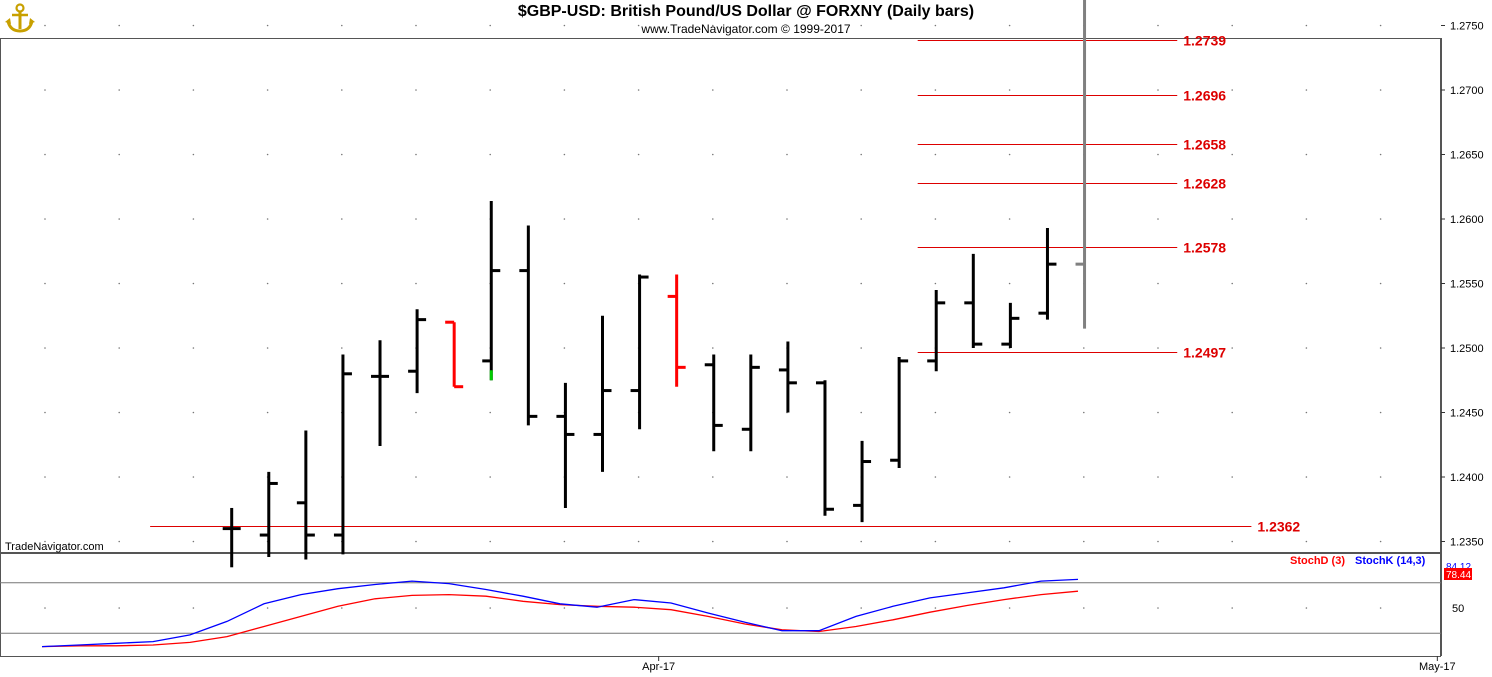 The width and height of the screenshot is (1492, 677). I want to click on level-label-1.2628: 1.2628, so click(1204, 184).